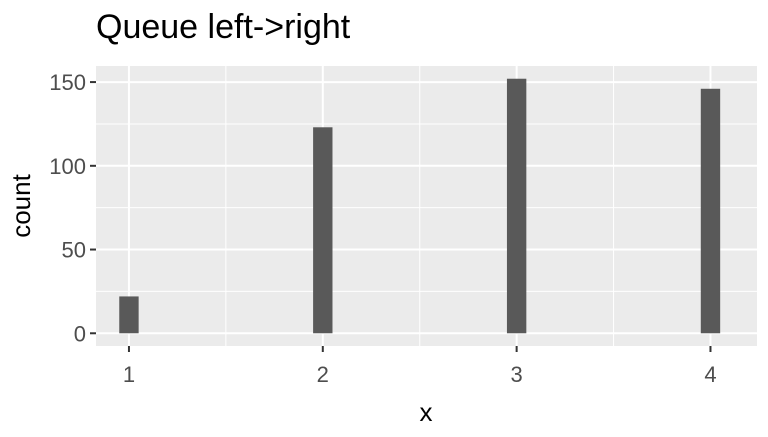 Image resolution: width=768 pixels, height=437 pixels. Describe the element at coordinates (129, 374) in the screenshot. I see `x-tick-label: 1` at that location.